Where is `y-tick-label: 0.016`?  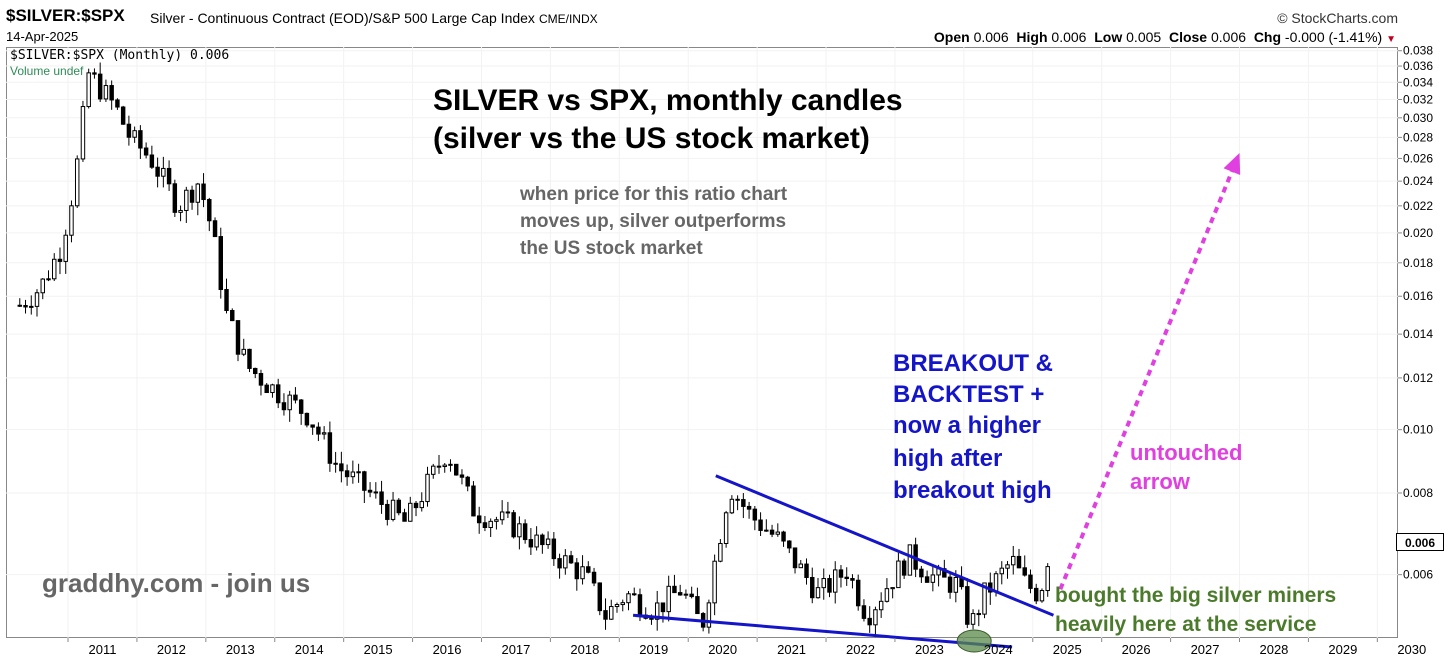
y-tick-label: 0.016 is located at coordinates (1418, 296).